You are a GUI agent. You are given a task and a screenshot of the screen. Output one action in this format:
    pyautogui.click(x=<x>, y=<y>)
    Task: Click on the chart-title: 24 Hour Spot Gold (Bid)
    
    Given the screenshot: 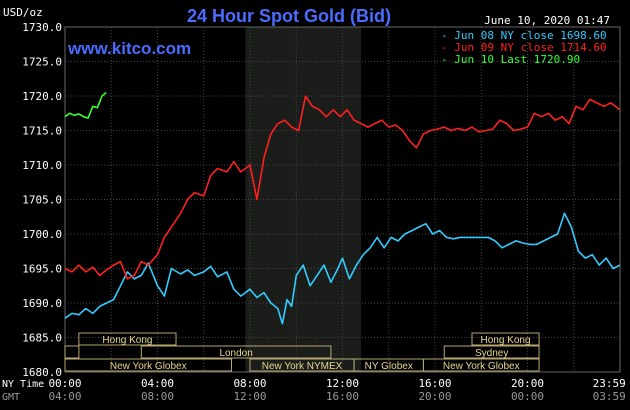 What is the action you would take?
    pyautogui.click(x=289, y=16)
    